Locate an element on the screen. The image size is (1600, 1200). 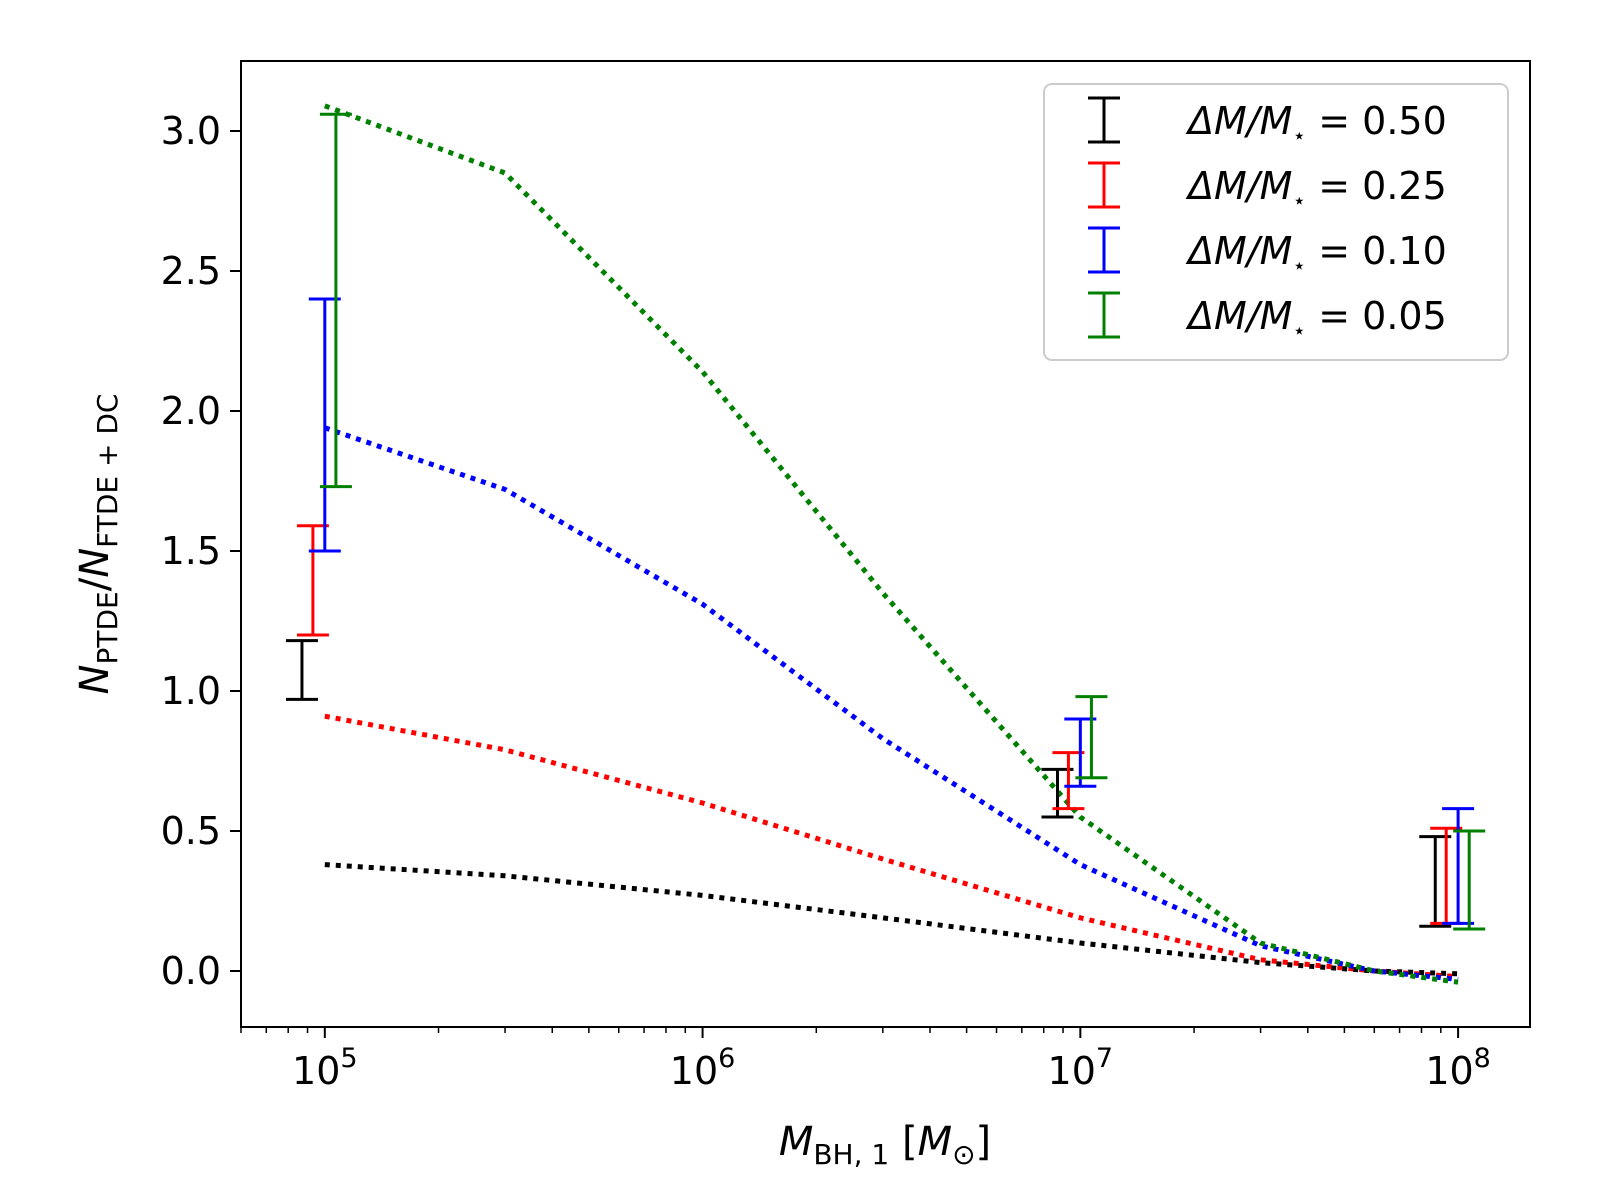
x-tick-label: 10⁶ is located at coordinates (703, 1068).